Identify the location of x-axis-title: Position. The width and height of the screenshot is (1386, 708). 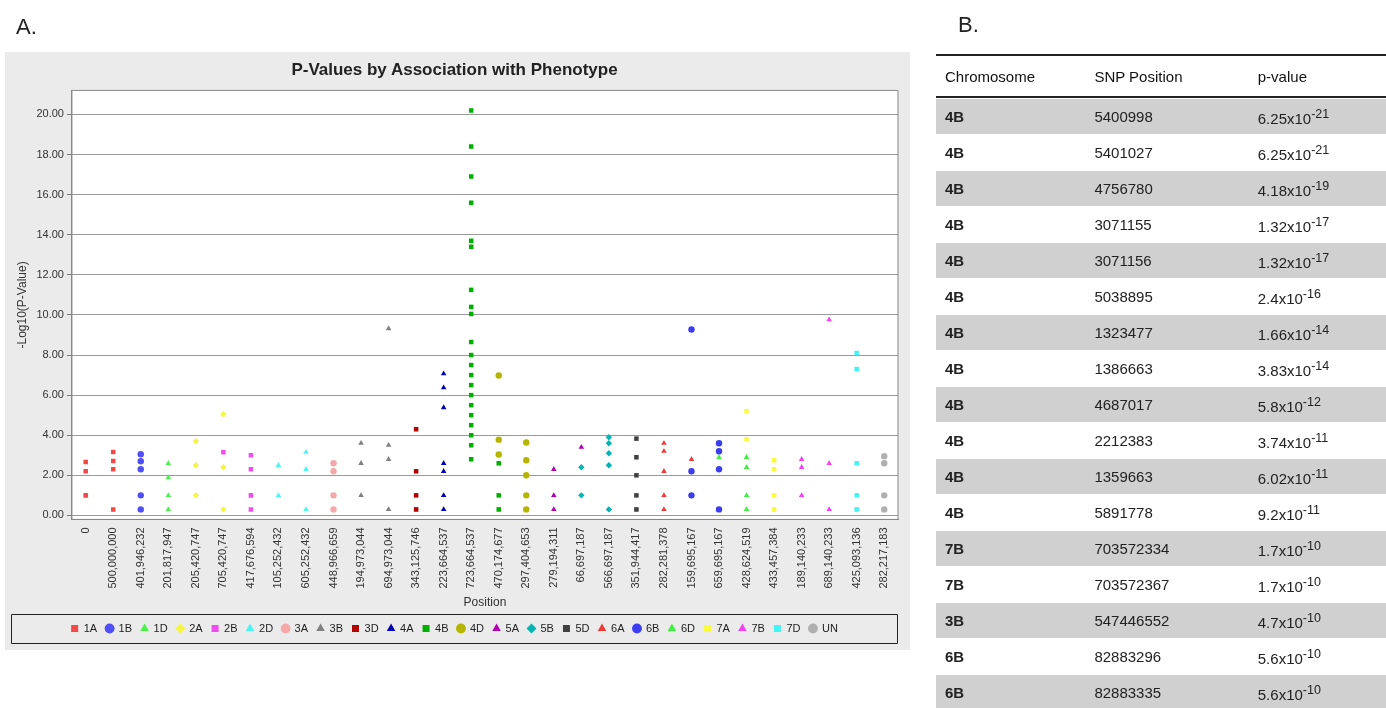
(485, 602).